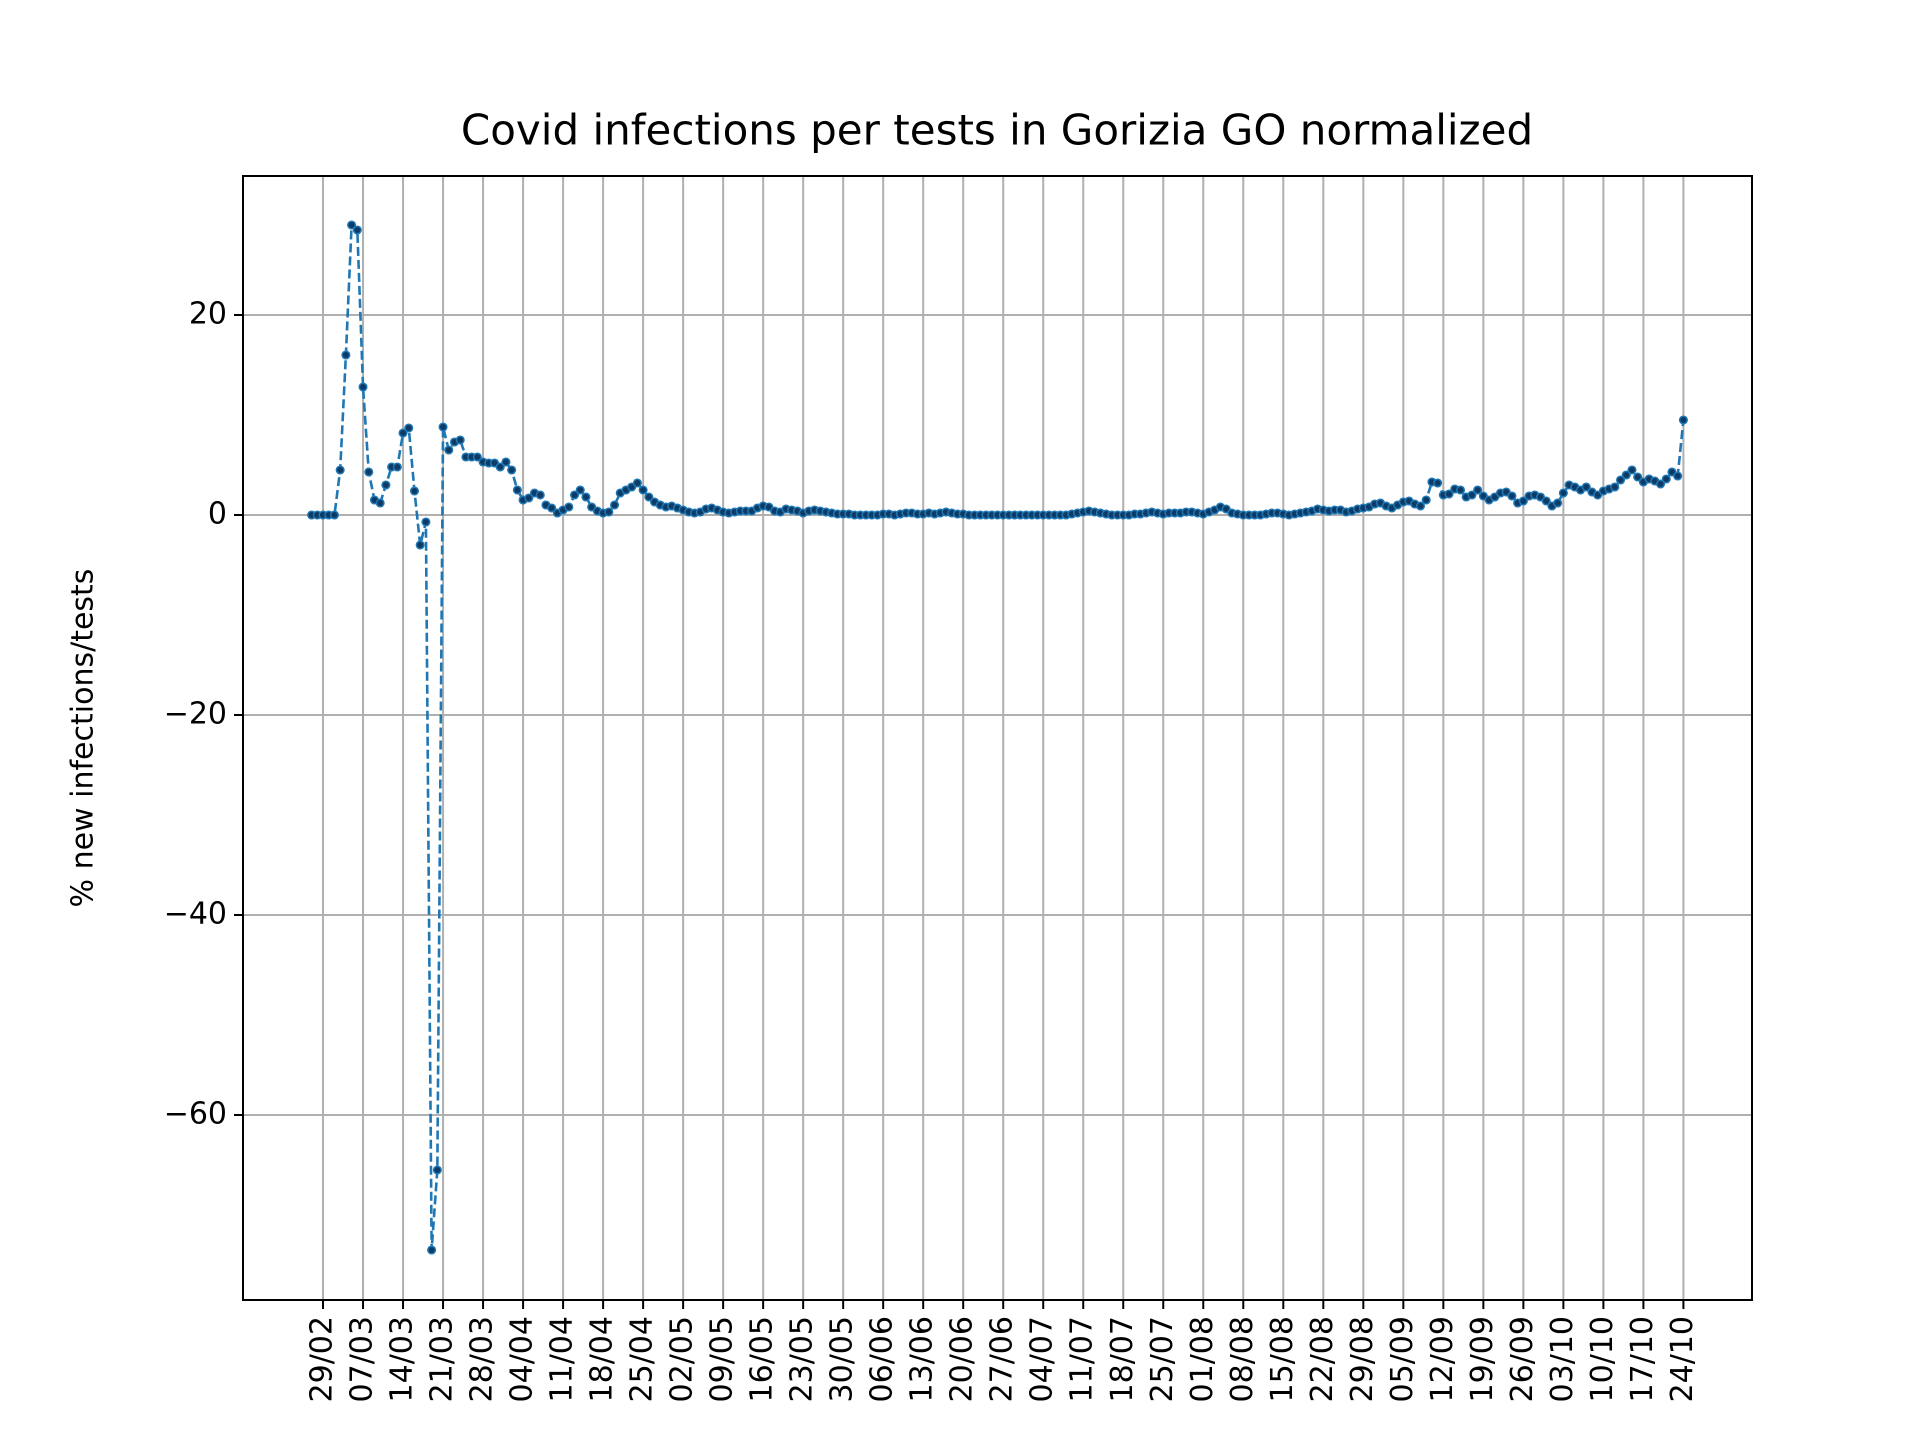 Image resolution: width=1920 pixels, height=1440 pixels. What do you see at coordinates (1242, 1359) in the screenshot?
I see `x-tick-label: 08/08` at bounding box center [1242, 1359].